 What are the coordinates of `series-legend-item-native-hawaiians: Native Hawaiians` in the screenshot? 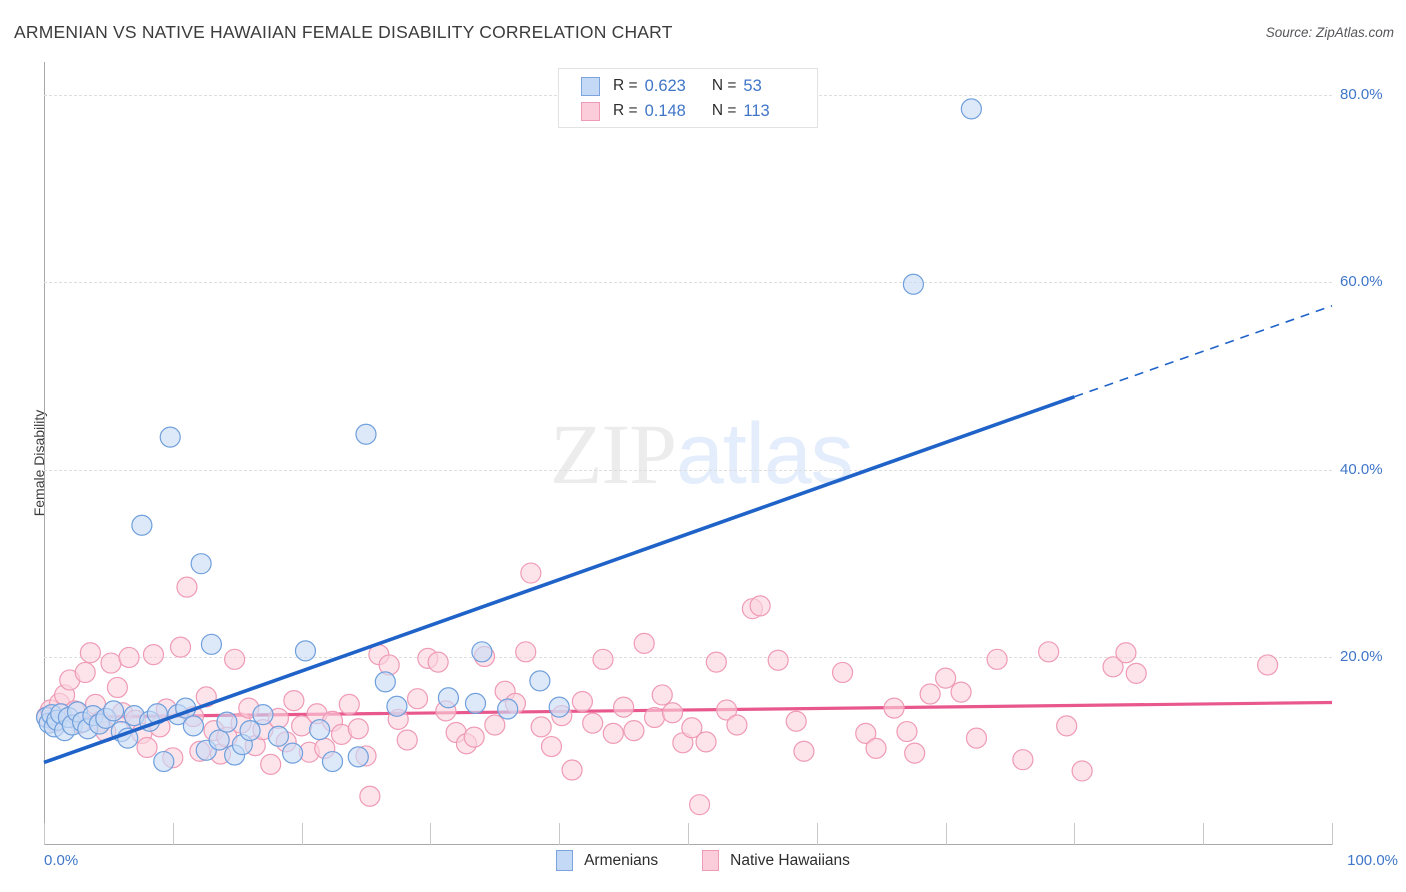 It's located at (776, 860).